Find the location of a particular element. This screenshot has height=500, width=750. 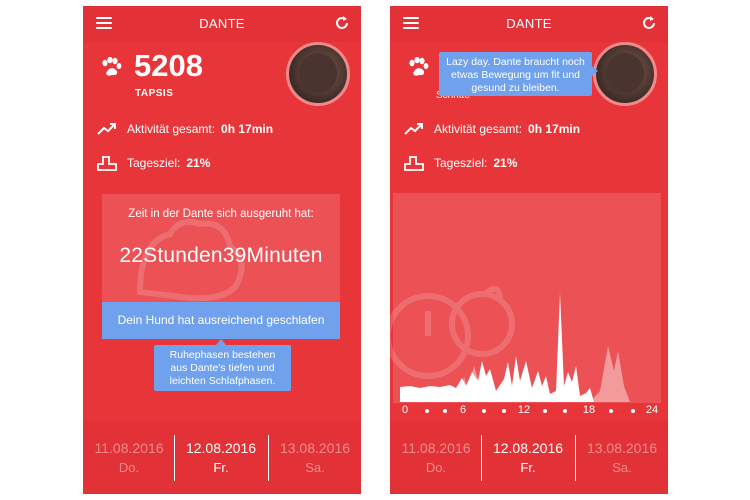

x-tick-label: 6 is located at coordinates (463, 410).